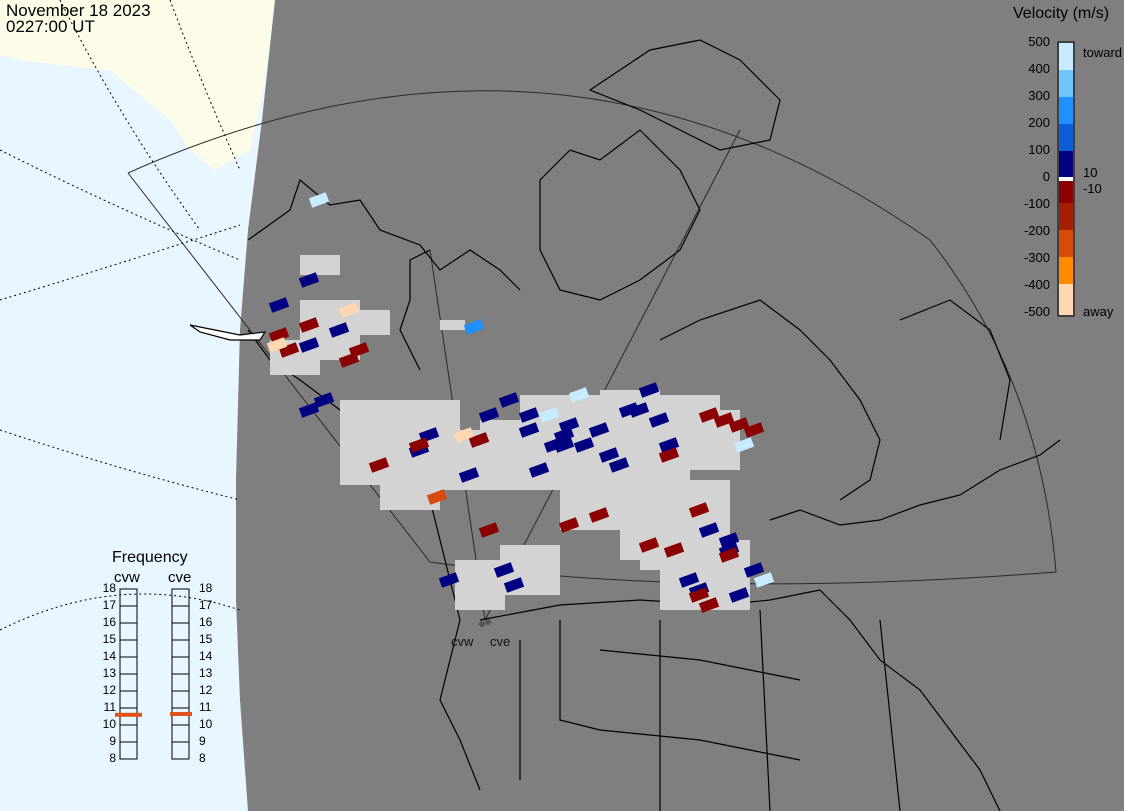 This screenshot has height=811, width=1124. I want to click on site-label-cve: cve, so click(500, 641).